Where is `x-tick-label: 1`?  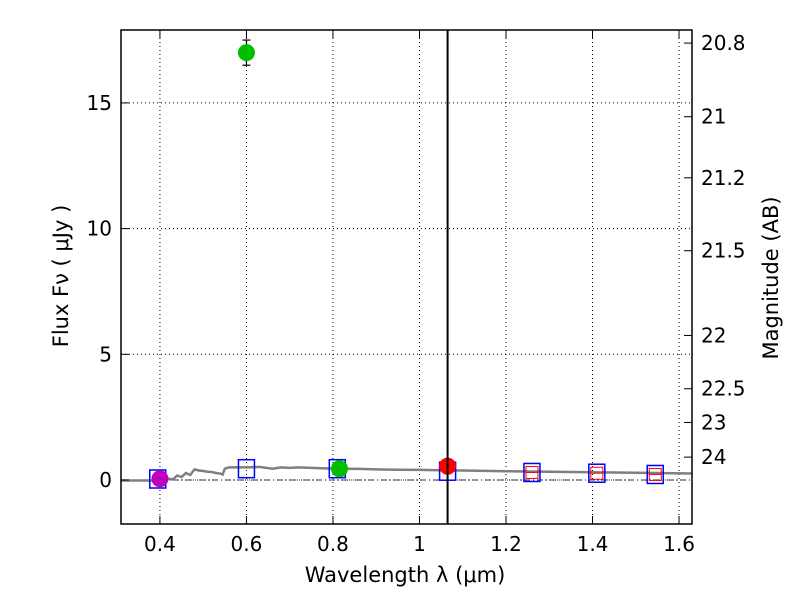 x-tick-label: 1 is located at coordinates (419, 544).